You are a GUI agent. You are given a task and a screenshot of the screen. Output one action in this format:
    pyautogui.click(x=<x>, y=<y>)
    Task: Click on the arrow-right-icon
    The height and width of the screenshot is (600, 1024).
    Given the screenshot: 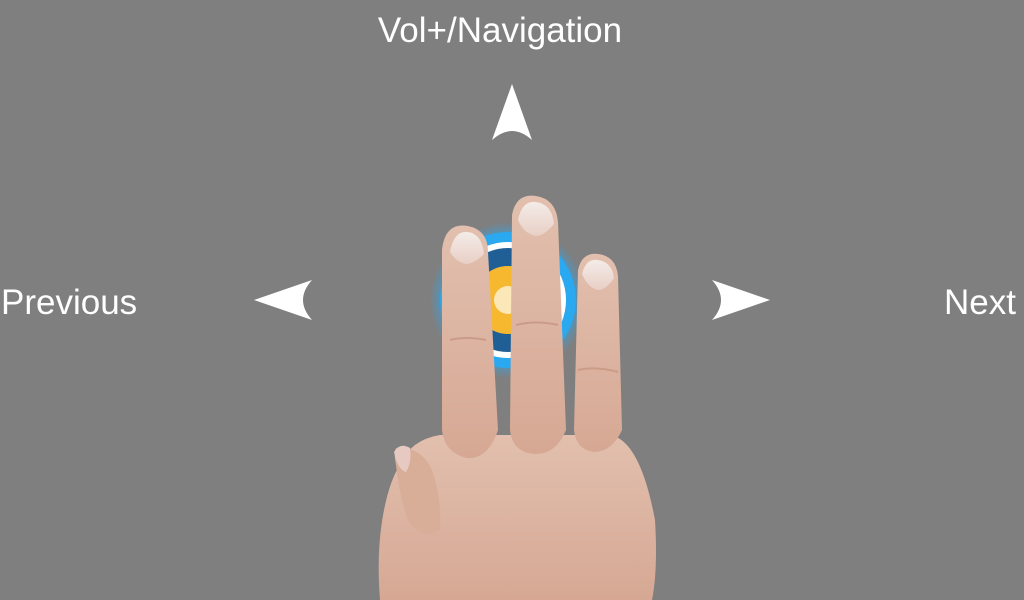 What is the action you would take?
    pyautogui.click(x=741, y=300)
    